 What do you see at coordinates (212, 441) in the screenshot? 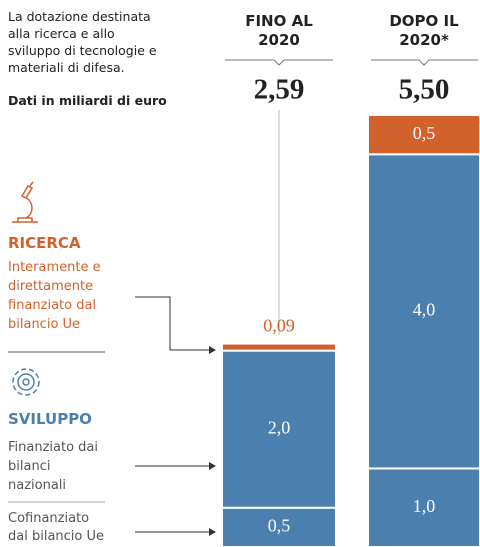
I see `arrowheads` at bounding box center [212, 441].